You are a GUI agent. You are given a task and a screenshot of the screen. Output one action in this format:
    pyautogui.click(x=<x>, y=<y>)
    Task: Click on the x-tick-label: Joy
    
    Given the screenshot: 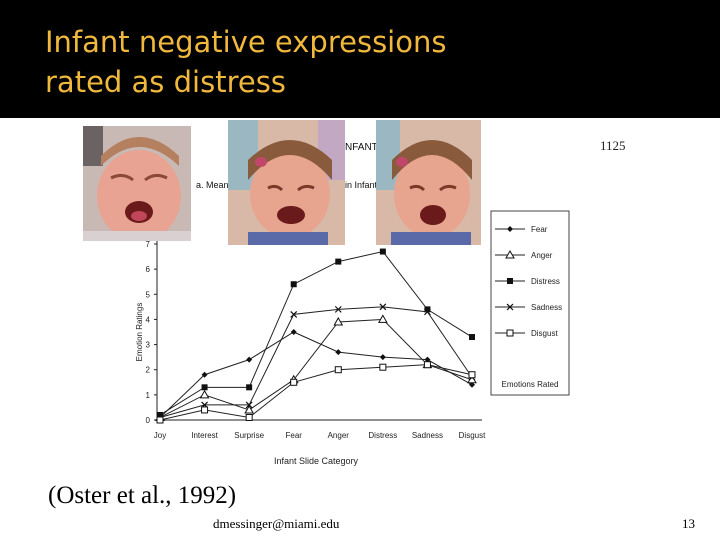 What is the action you would take?
    pyautogui.click(x=160, y=435)
    